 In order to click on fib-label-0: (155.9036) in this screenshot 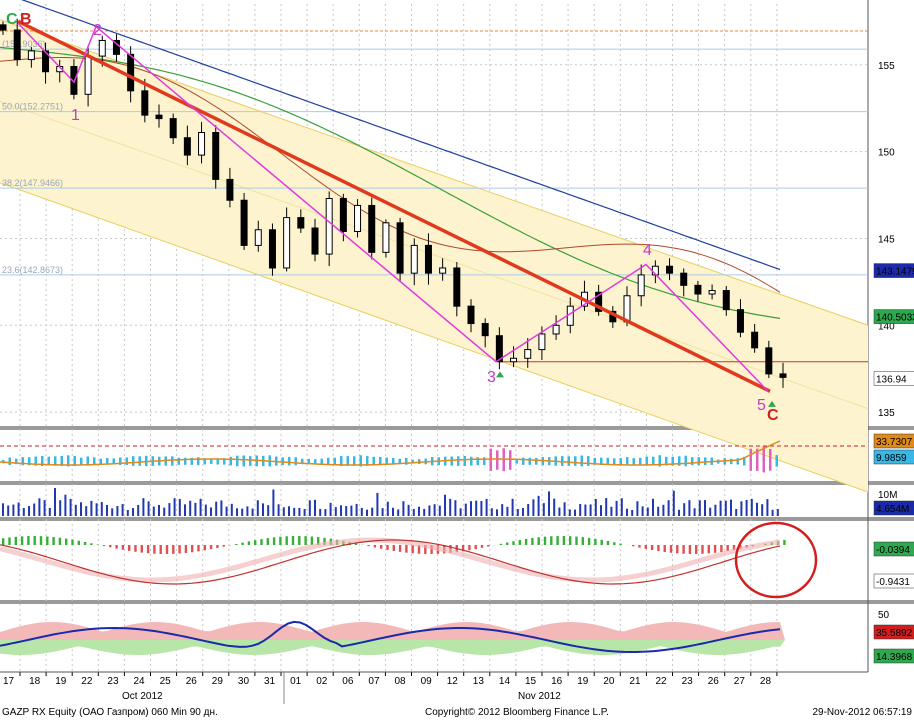, I will do `click(24, 44)`.